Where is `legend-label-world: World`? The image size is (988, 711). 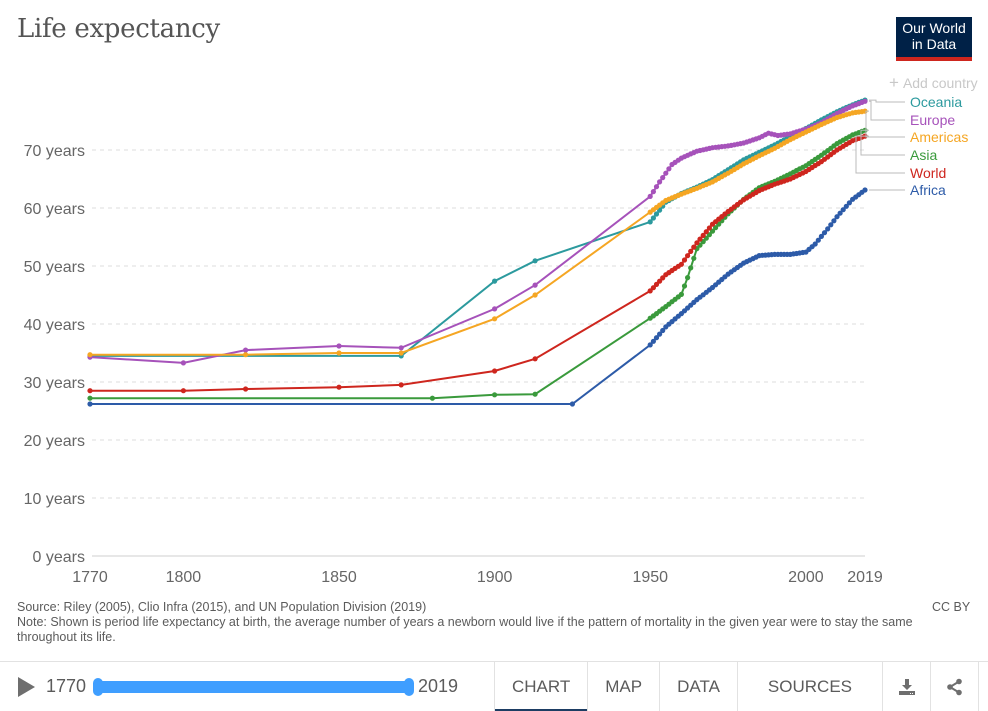
legend-label-world: World is located at coordinates (928, 173).